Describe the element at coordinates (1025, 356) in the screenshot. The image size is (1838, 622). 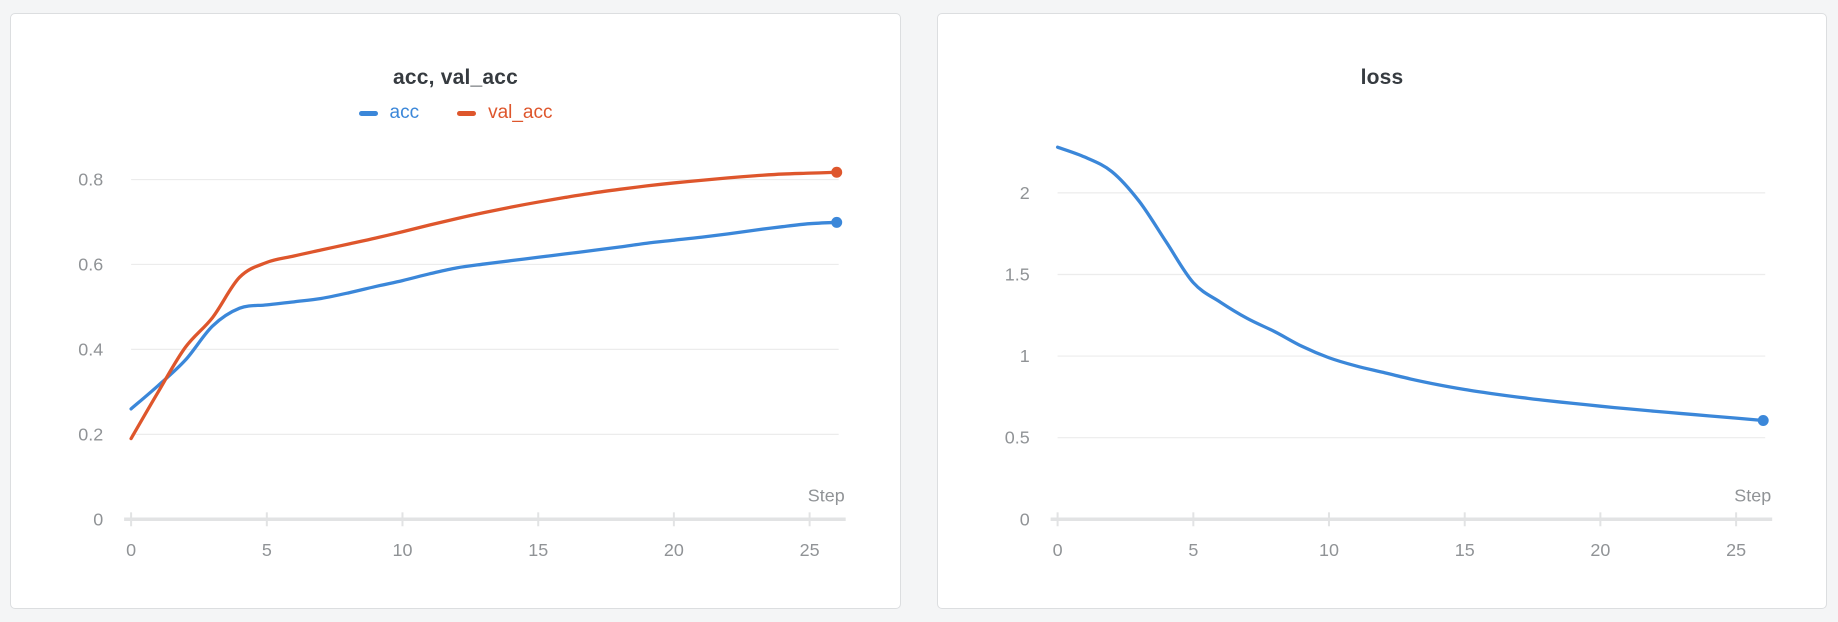
I see `svg-text: 1` at that location.